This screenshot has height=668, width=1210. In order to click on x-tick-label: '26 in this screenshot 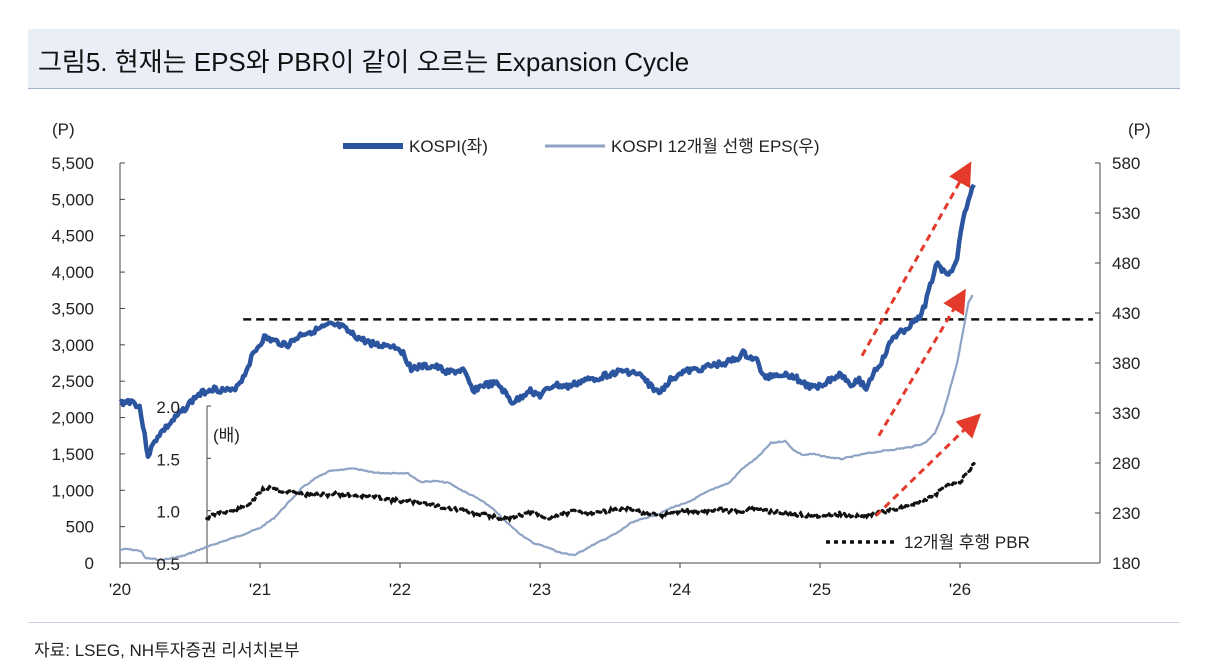, I will do `click(960, 589)`.